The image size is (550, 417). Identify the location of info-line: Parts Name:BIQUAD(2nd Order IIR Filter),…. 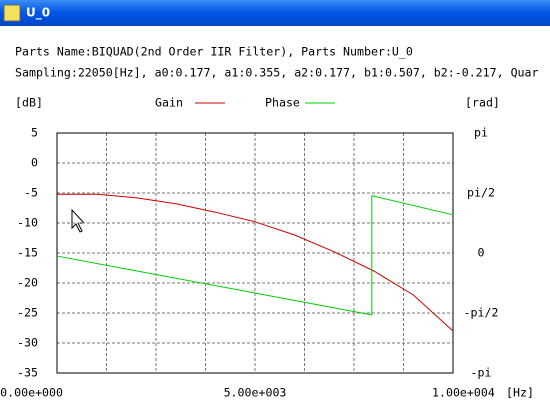
(214, 52).